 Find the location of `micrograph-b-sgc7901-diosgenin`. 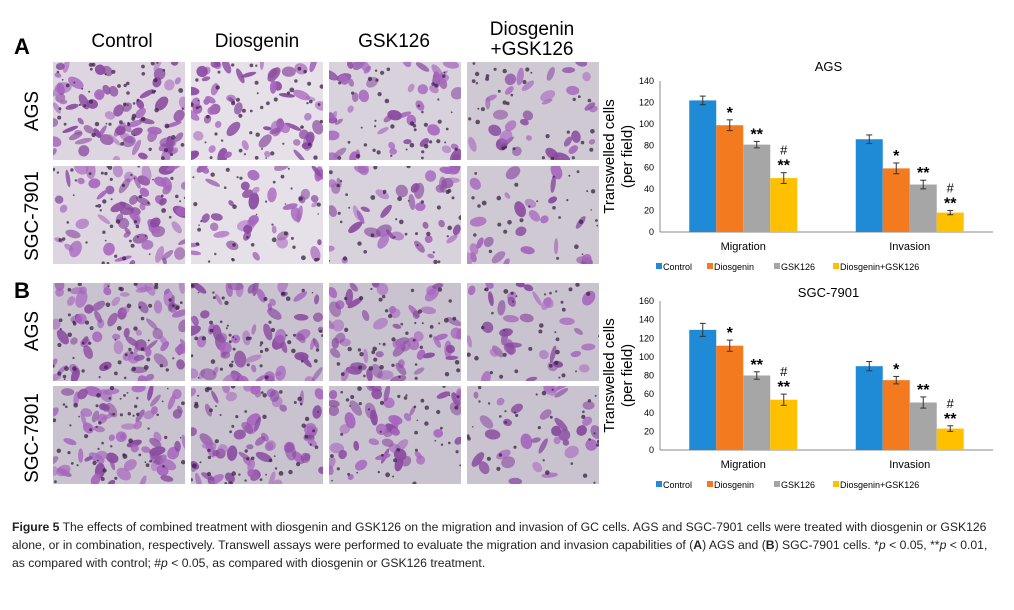

micrograph-b-sgc7901-diosgenin is located at coordinates (257, 435).